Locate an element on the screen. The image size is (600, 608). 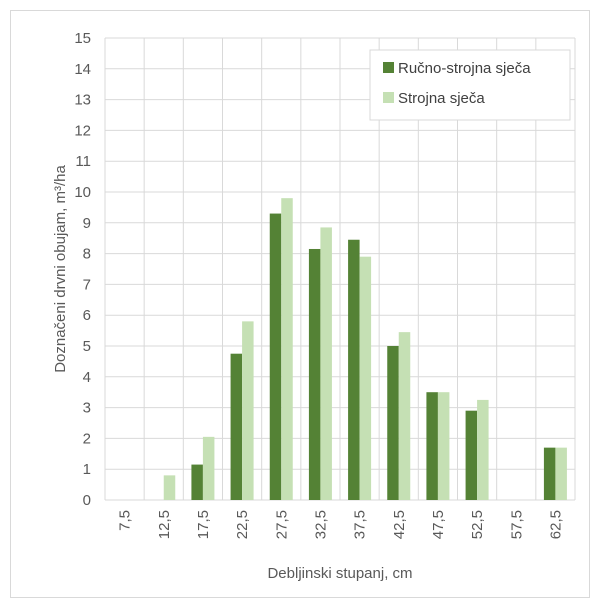
y-tick-label: 5 is located at coordinates (87, 346).